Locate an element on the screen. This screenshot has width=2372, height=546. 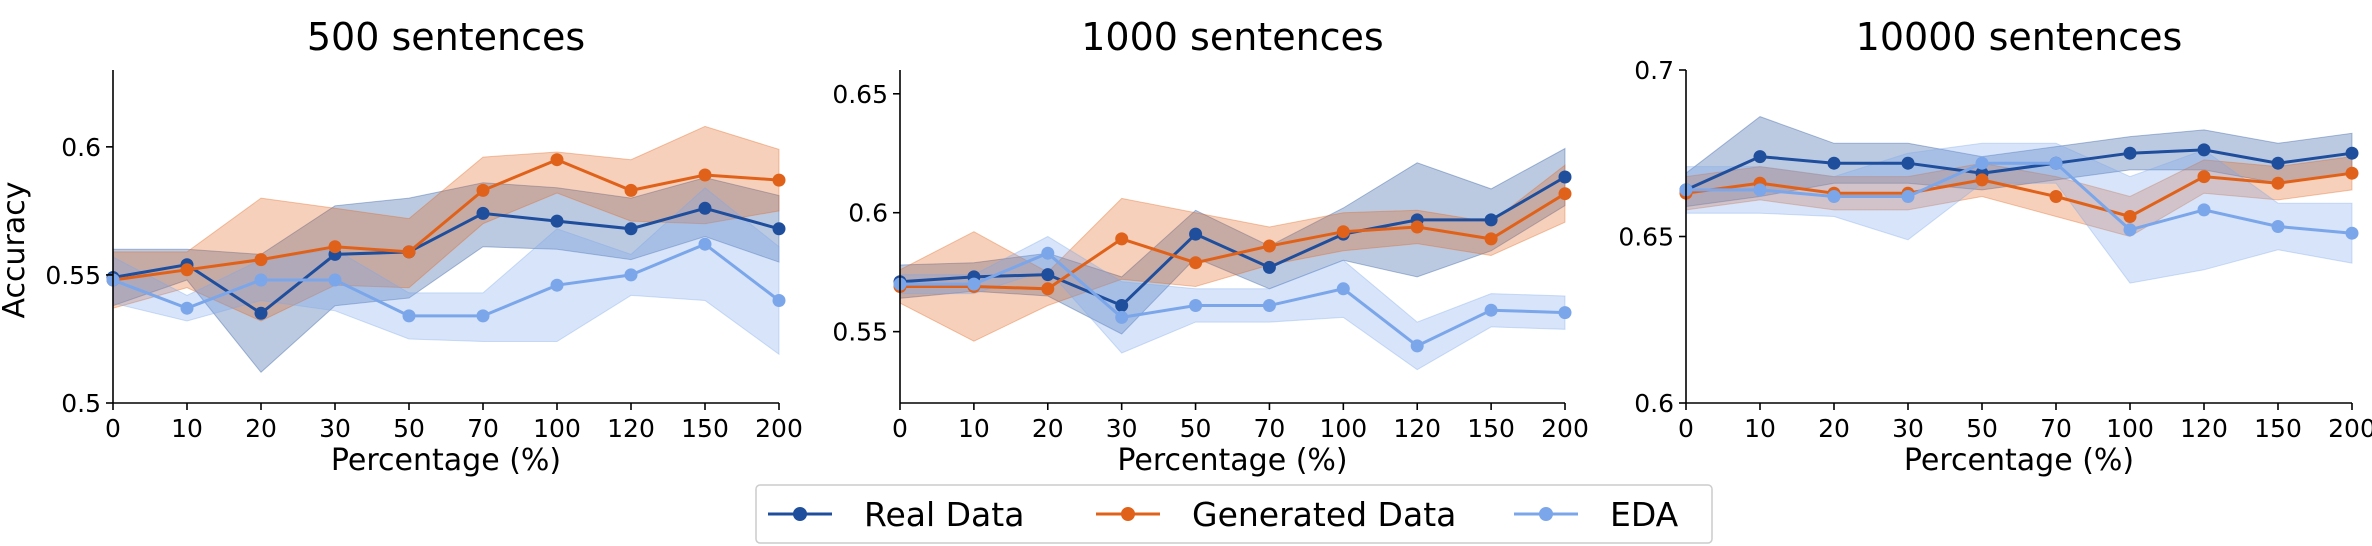
point-eda-panel1-x150 is located at coordinates (705, 244).